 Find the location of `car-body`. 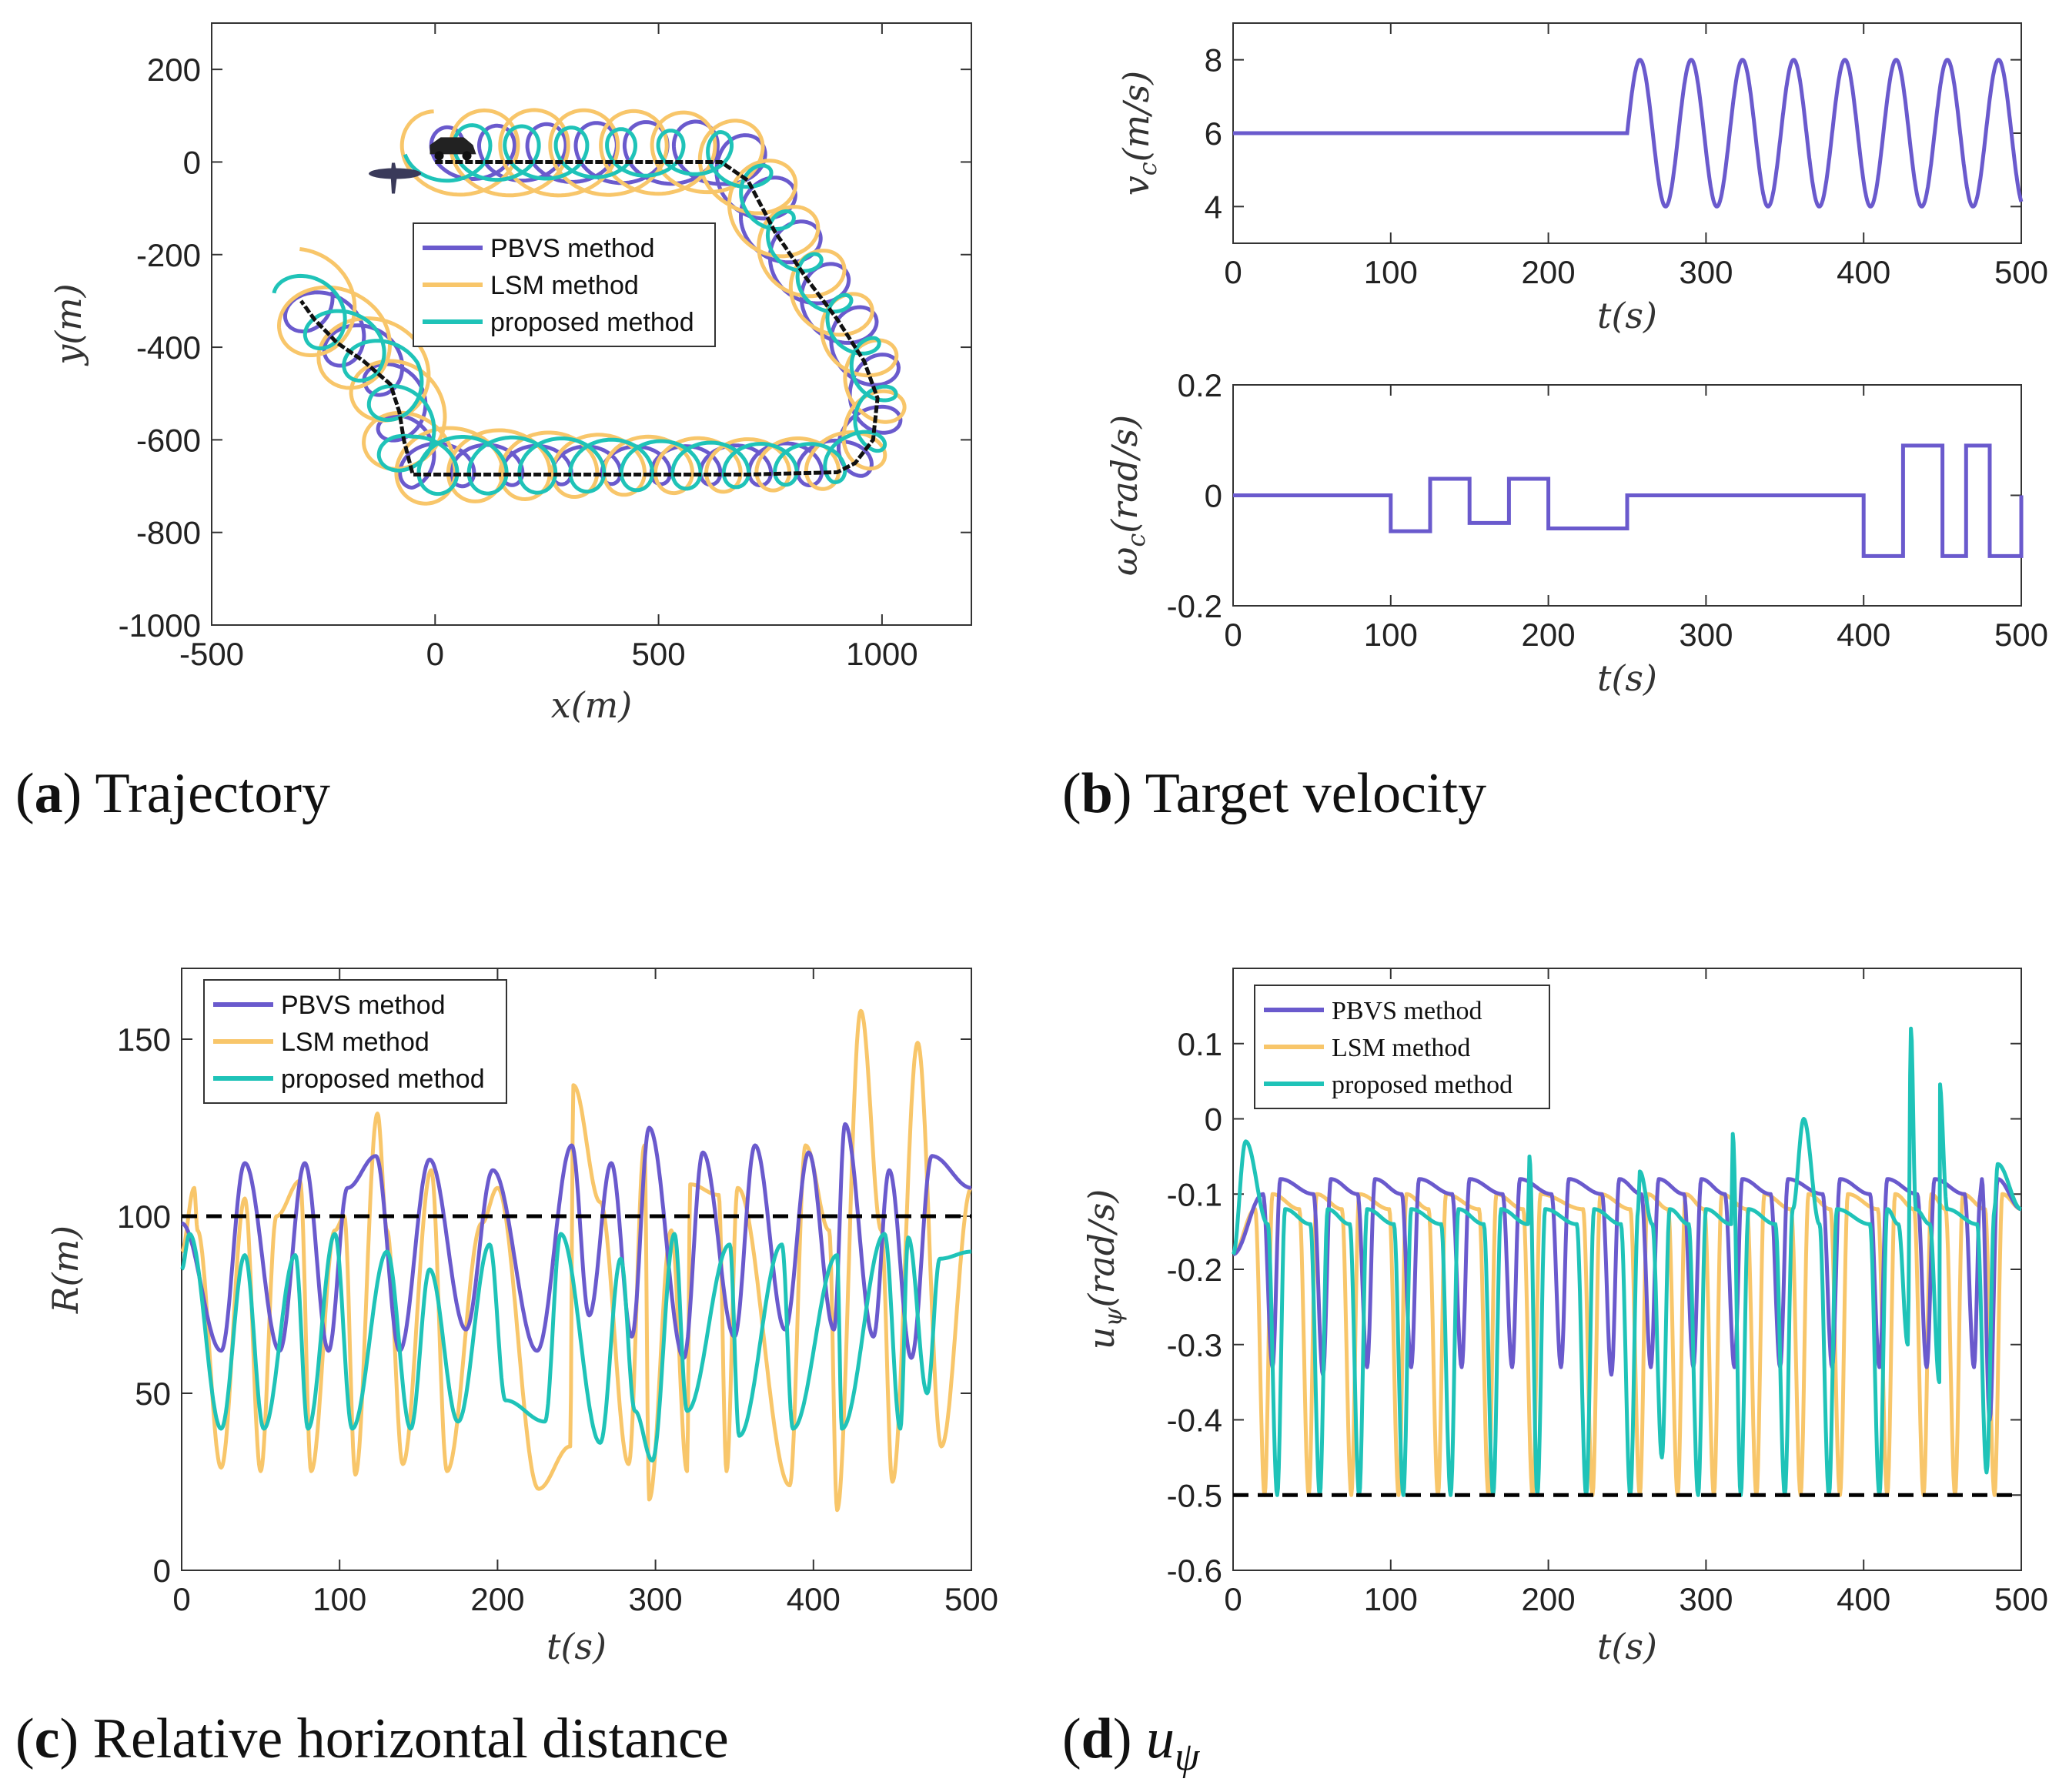

car-body is located at coordinates (453, 146).